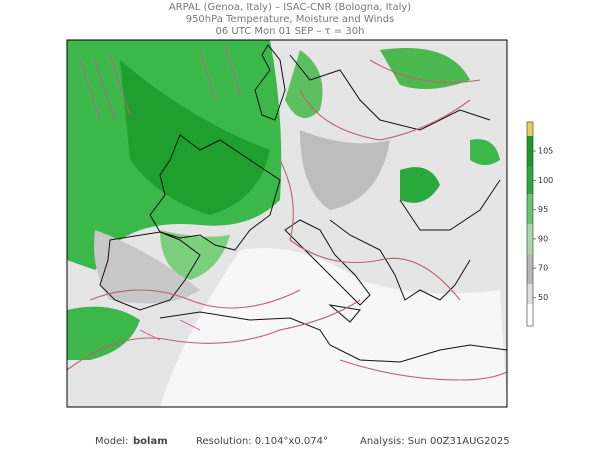 The image size is (600, 450). Describe the element at coordinates (543, 297) in the screenshot. I see `legend-tick-label: 50` at that location.